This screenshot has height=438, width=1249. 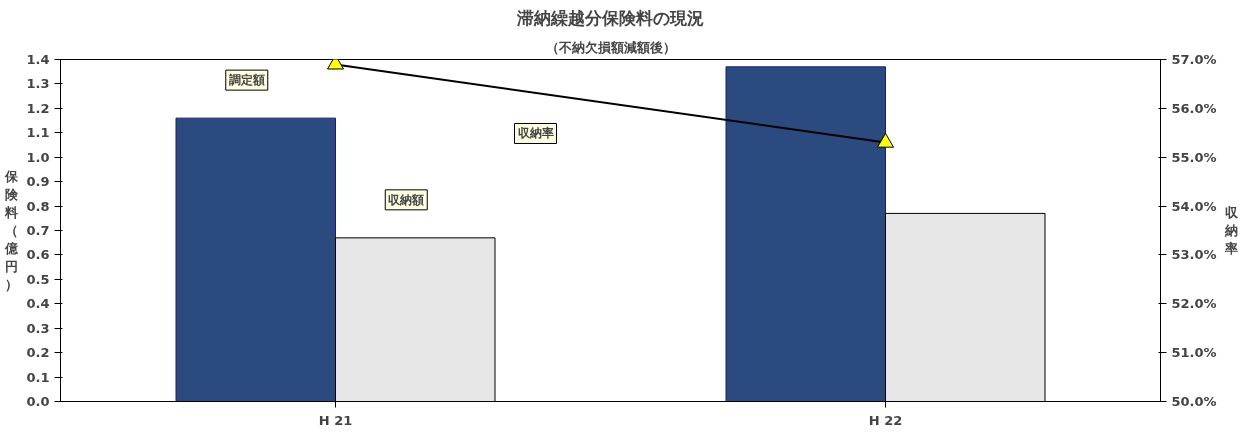 I want to click on chart-subtitle: （不納欠損額減額後）, so click(x=610, y=47).